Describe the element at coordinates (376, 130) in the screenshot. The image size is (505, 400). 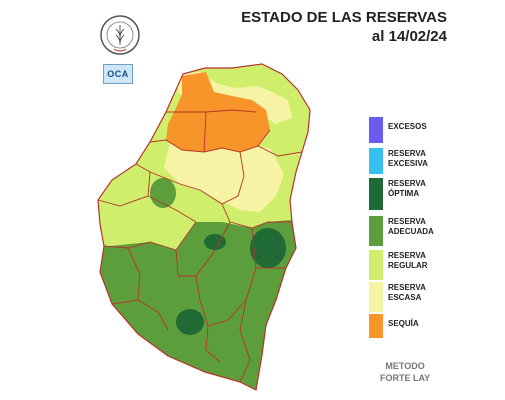
I see `legend-swatch-excesos` at that location.